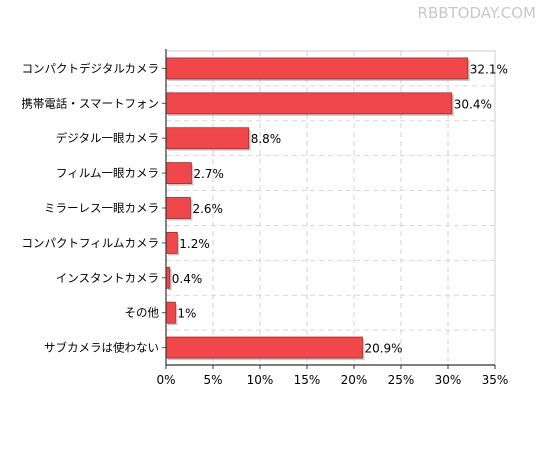  Describe the element at coordinates (448, 380) in the screenshot. I see `x-tick-label: 30%` at that location.